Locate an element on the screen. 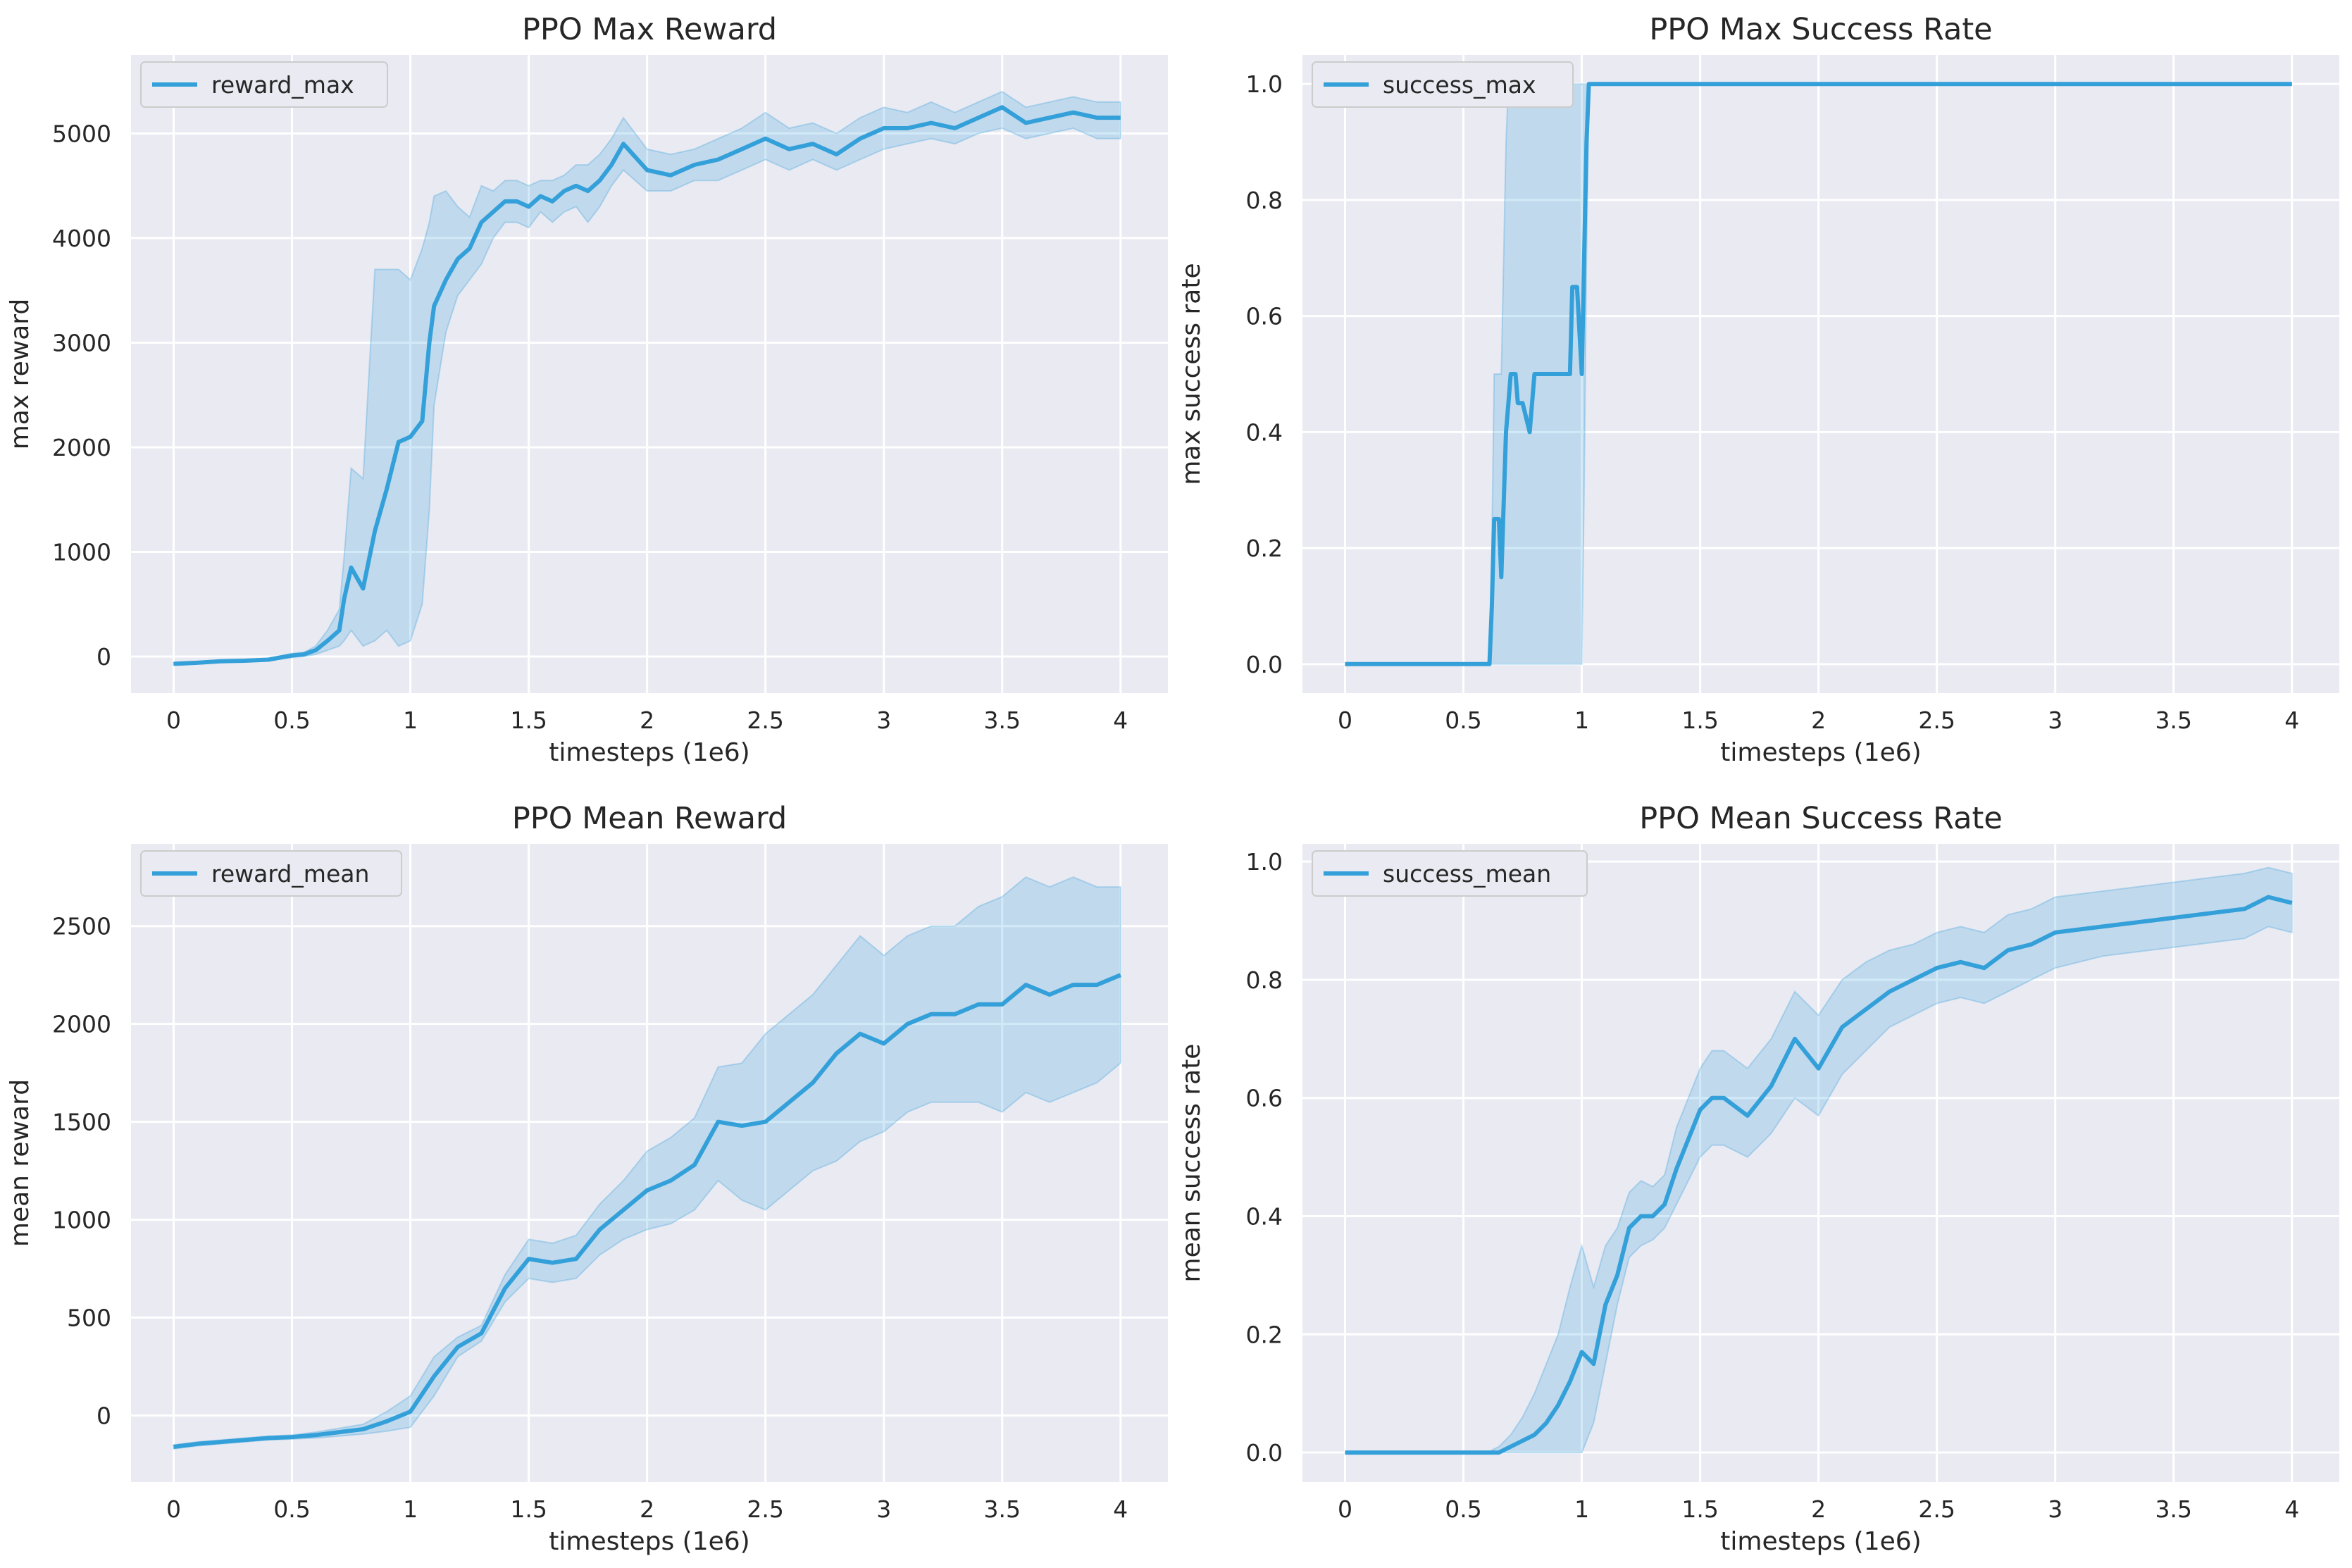 This screenshot has width=2352, height=1568. legend-label: reward_mean is located at coordinates (290, 874).